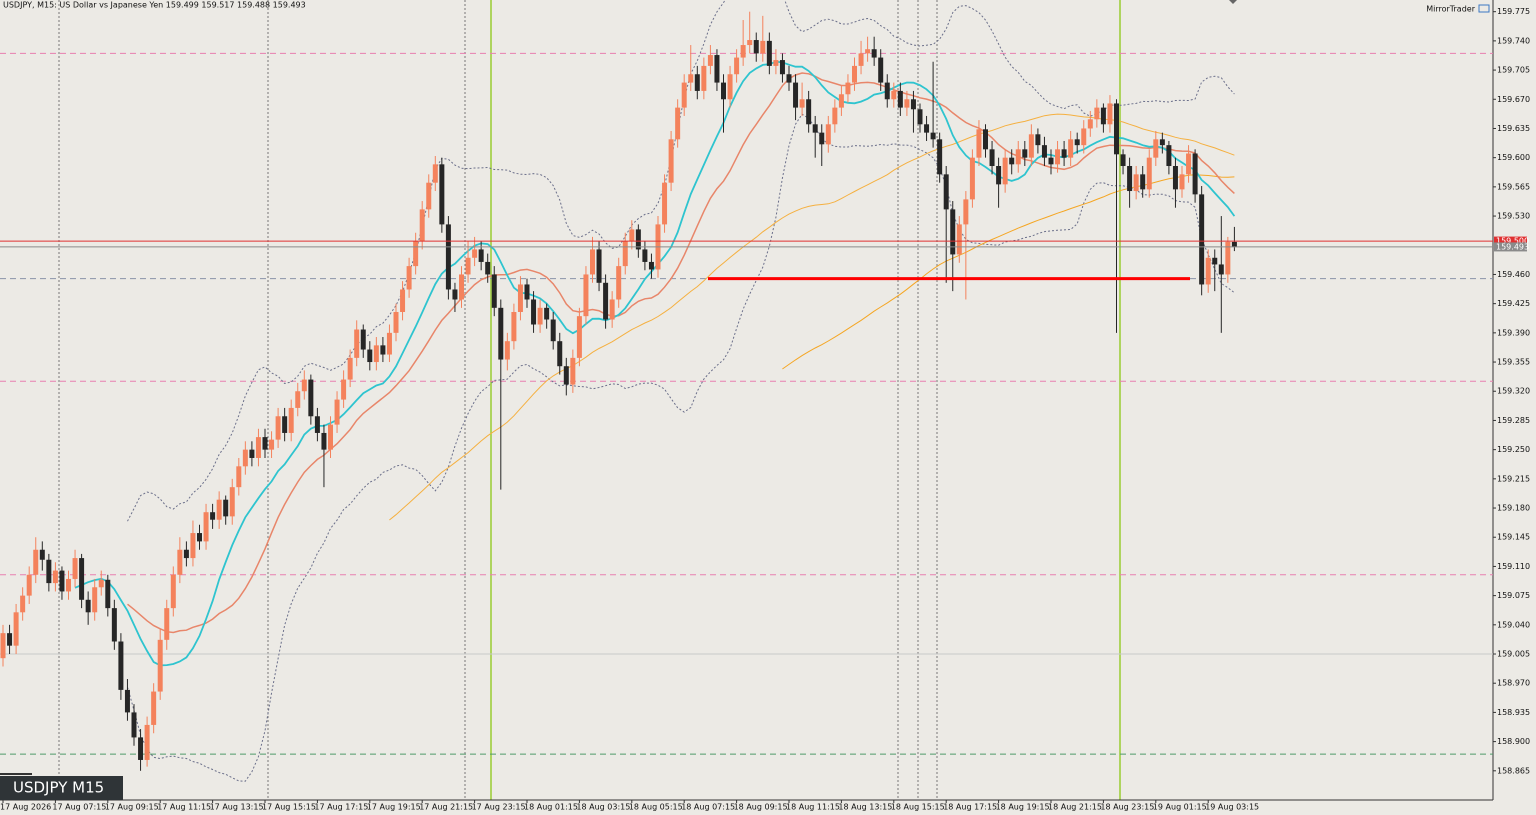  Describe the element at coordinates (61, 788) in the screenshot. I see `symbol-box` at that location.